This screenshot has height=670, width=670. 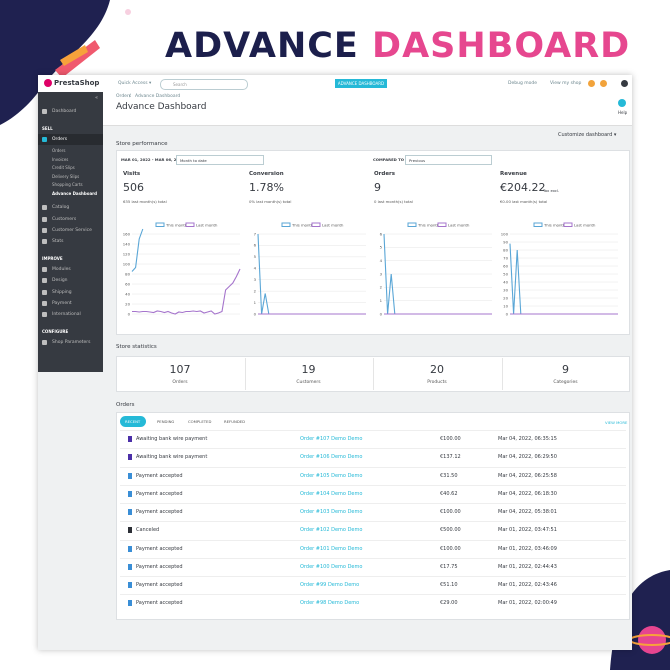 What do you see at coordinates (62, 292) in the screenshot?
I see `sidebar-item: Shipping` at bounding box center [62, 292].